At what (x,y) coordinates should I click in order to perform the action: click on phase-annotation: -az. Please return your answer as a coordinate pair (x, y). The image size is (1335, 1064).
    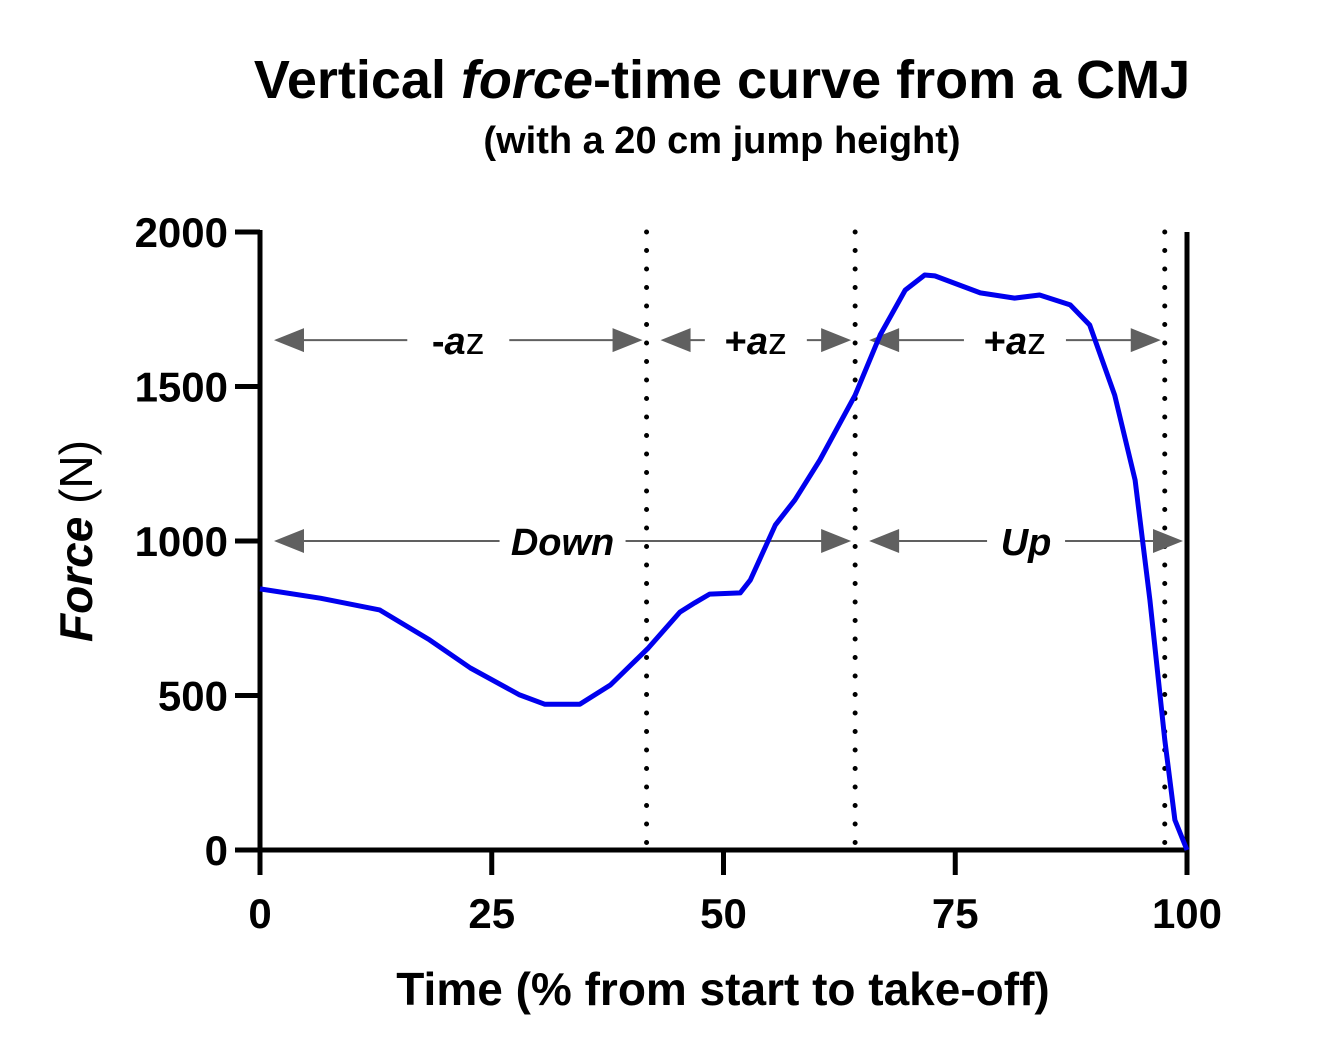
    Looking at the image, I should click on (458, 340).